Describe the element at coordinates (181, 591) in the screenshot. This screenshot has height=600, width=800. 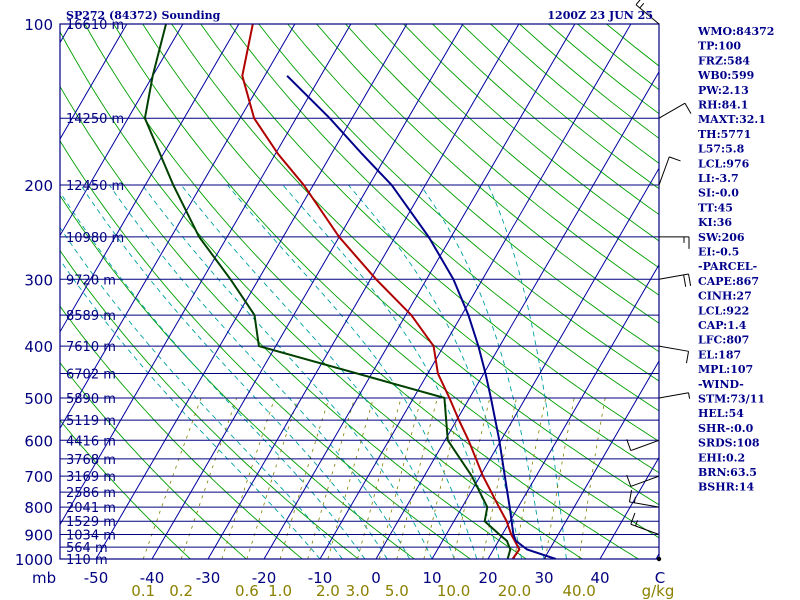
I see `mixing-ratio-tick-label: 0.2` at that location.